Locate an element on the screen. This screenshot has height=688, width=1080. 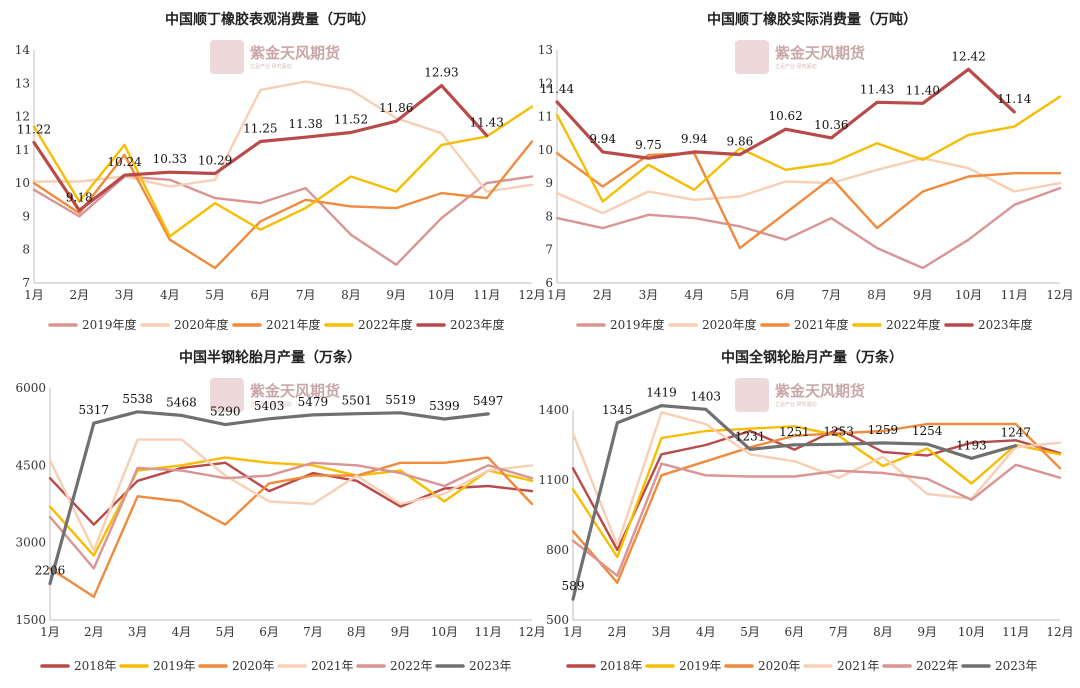
series-line-2022年 is located at coordinates (291, 515).